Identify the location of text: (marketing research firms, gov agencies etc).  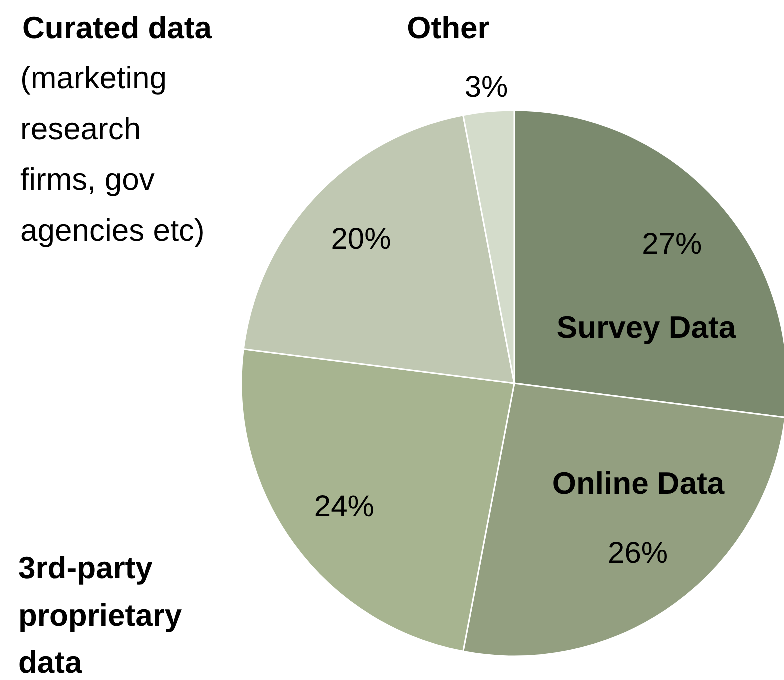
(112, 154).